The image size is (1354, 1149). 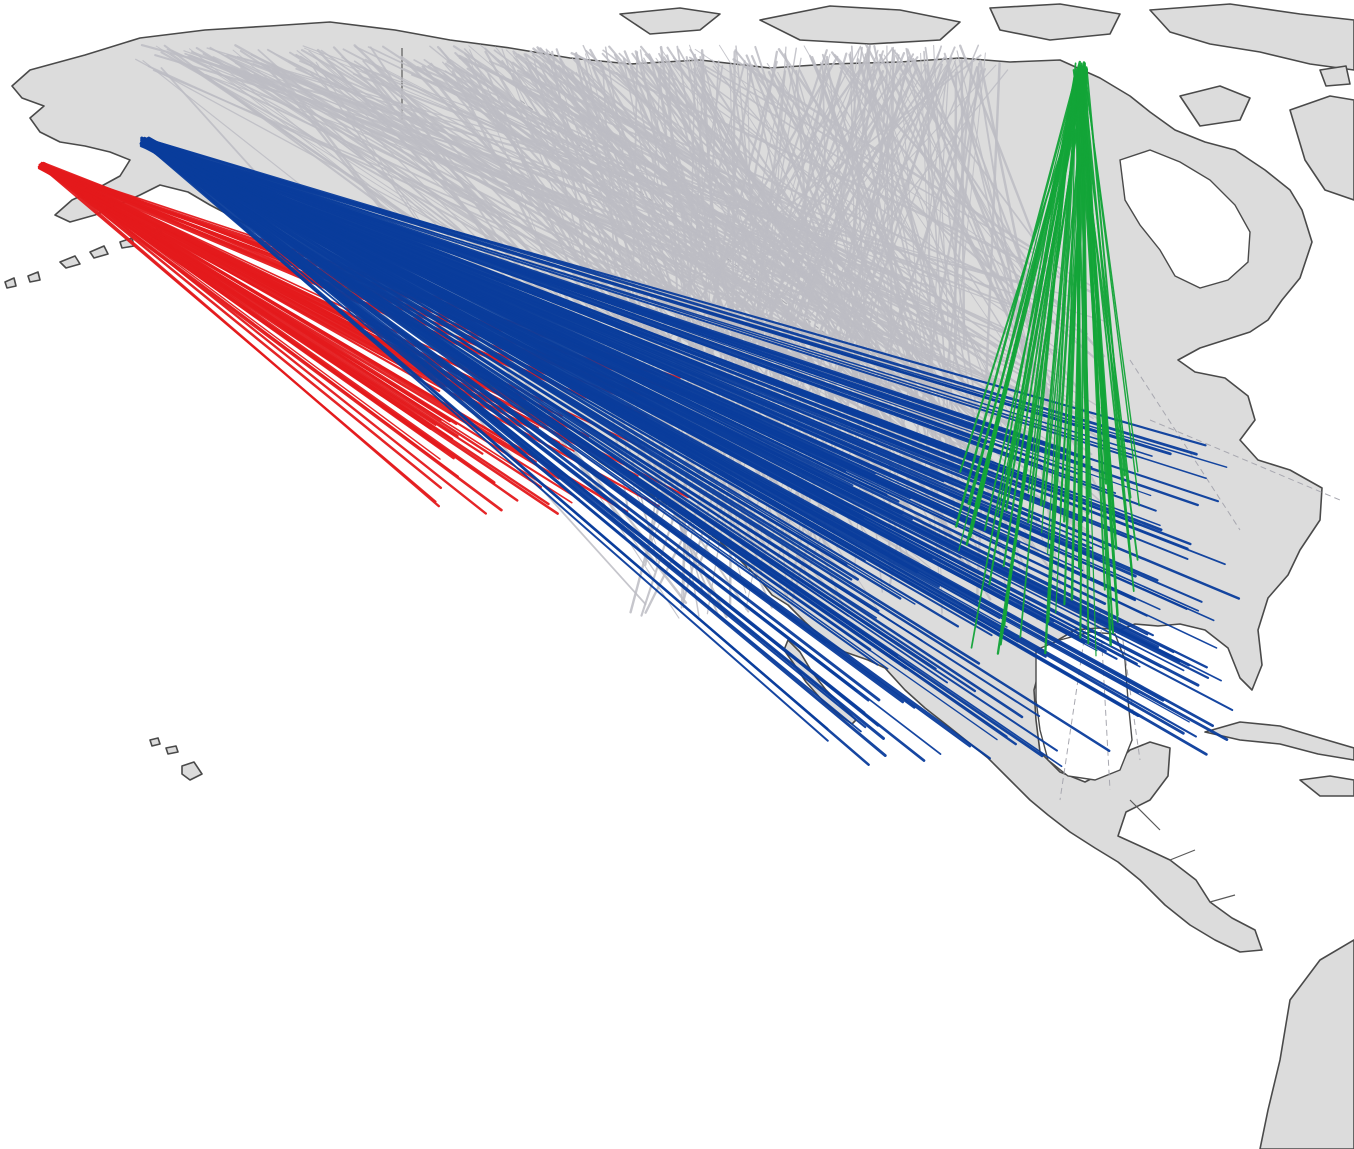 I want to click on cuba, so click(x=1279, y=741).